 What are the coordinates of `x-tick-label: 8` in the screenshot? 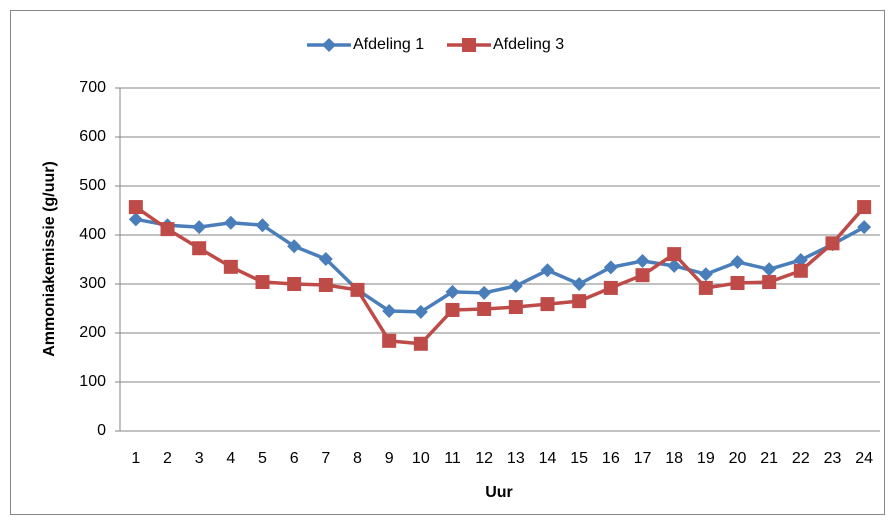 It's located at (357, 458).